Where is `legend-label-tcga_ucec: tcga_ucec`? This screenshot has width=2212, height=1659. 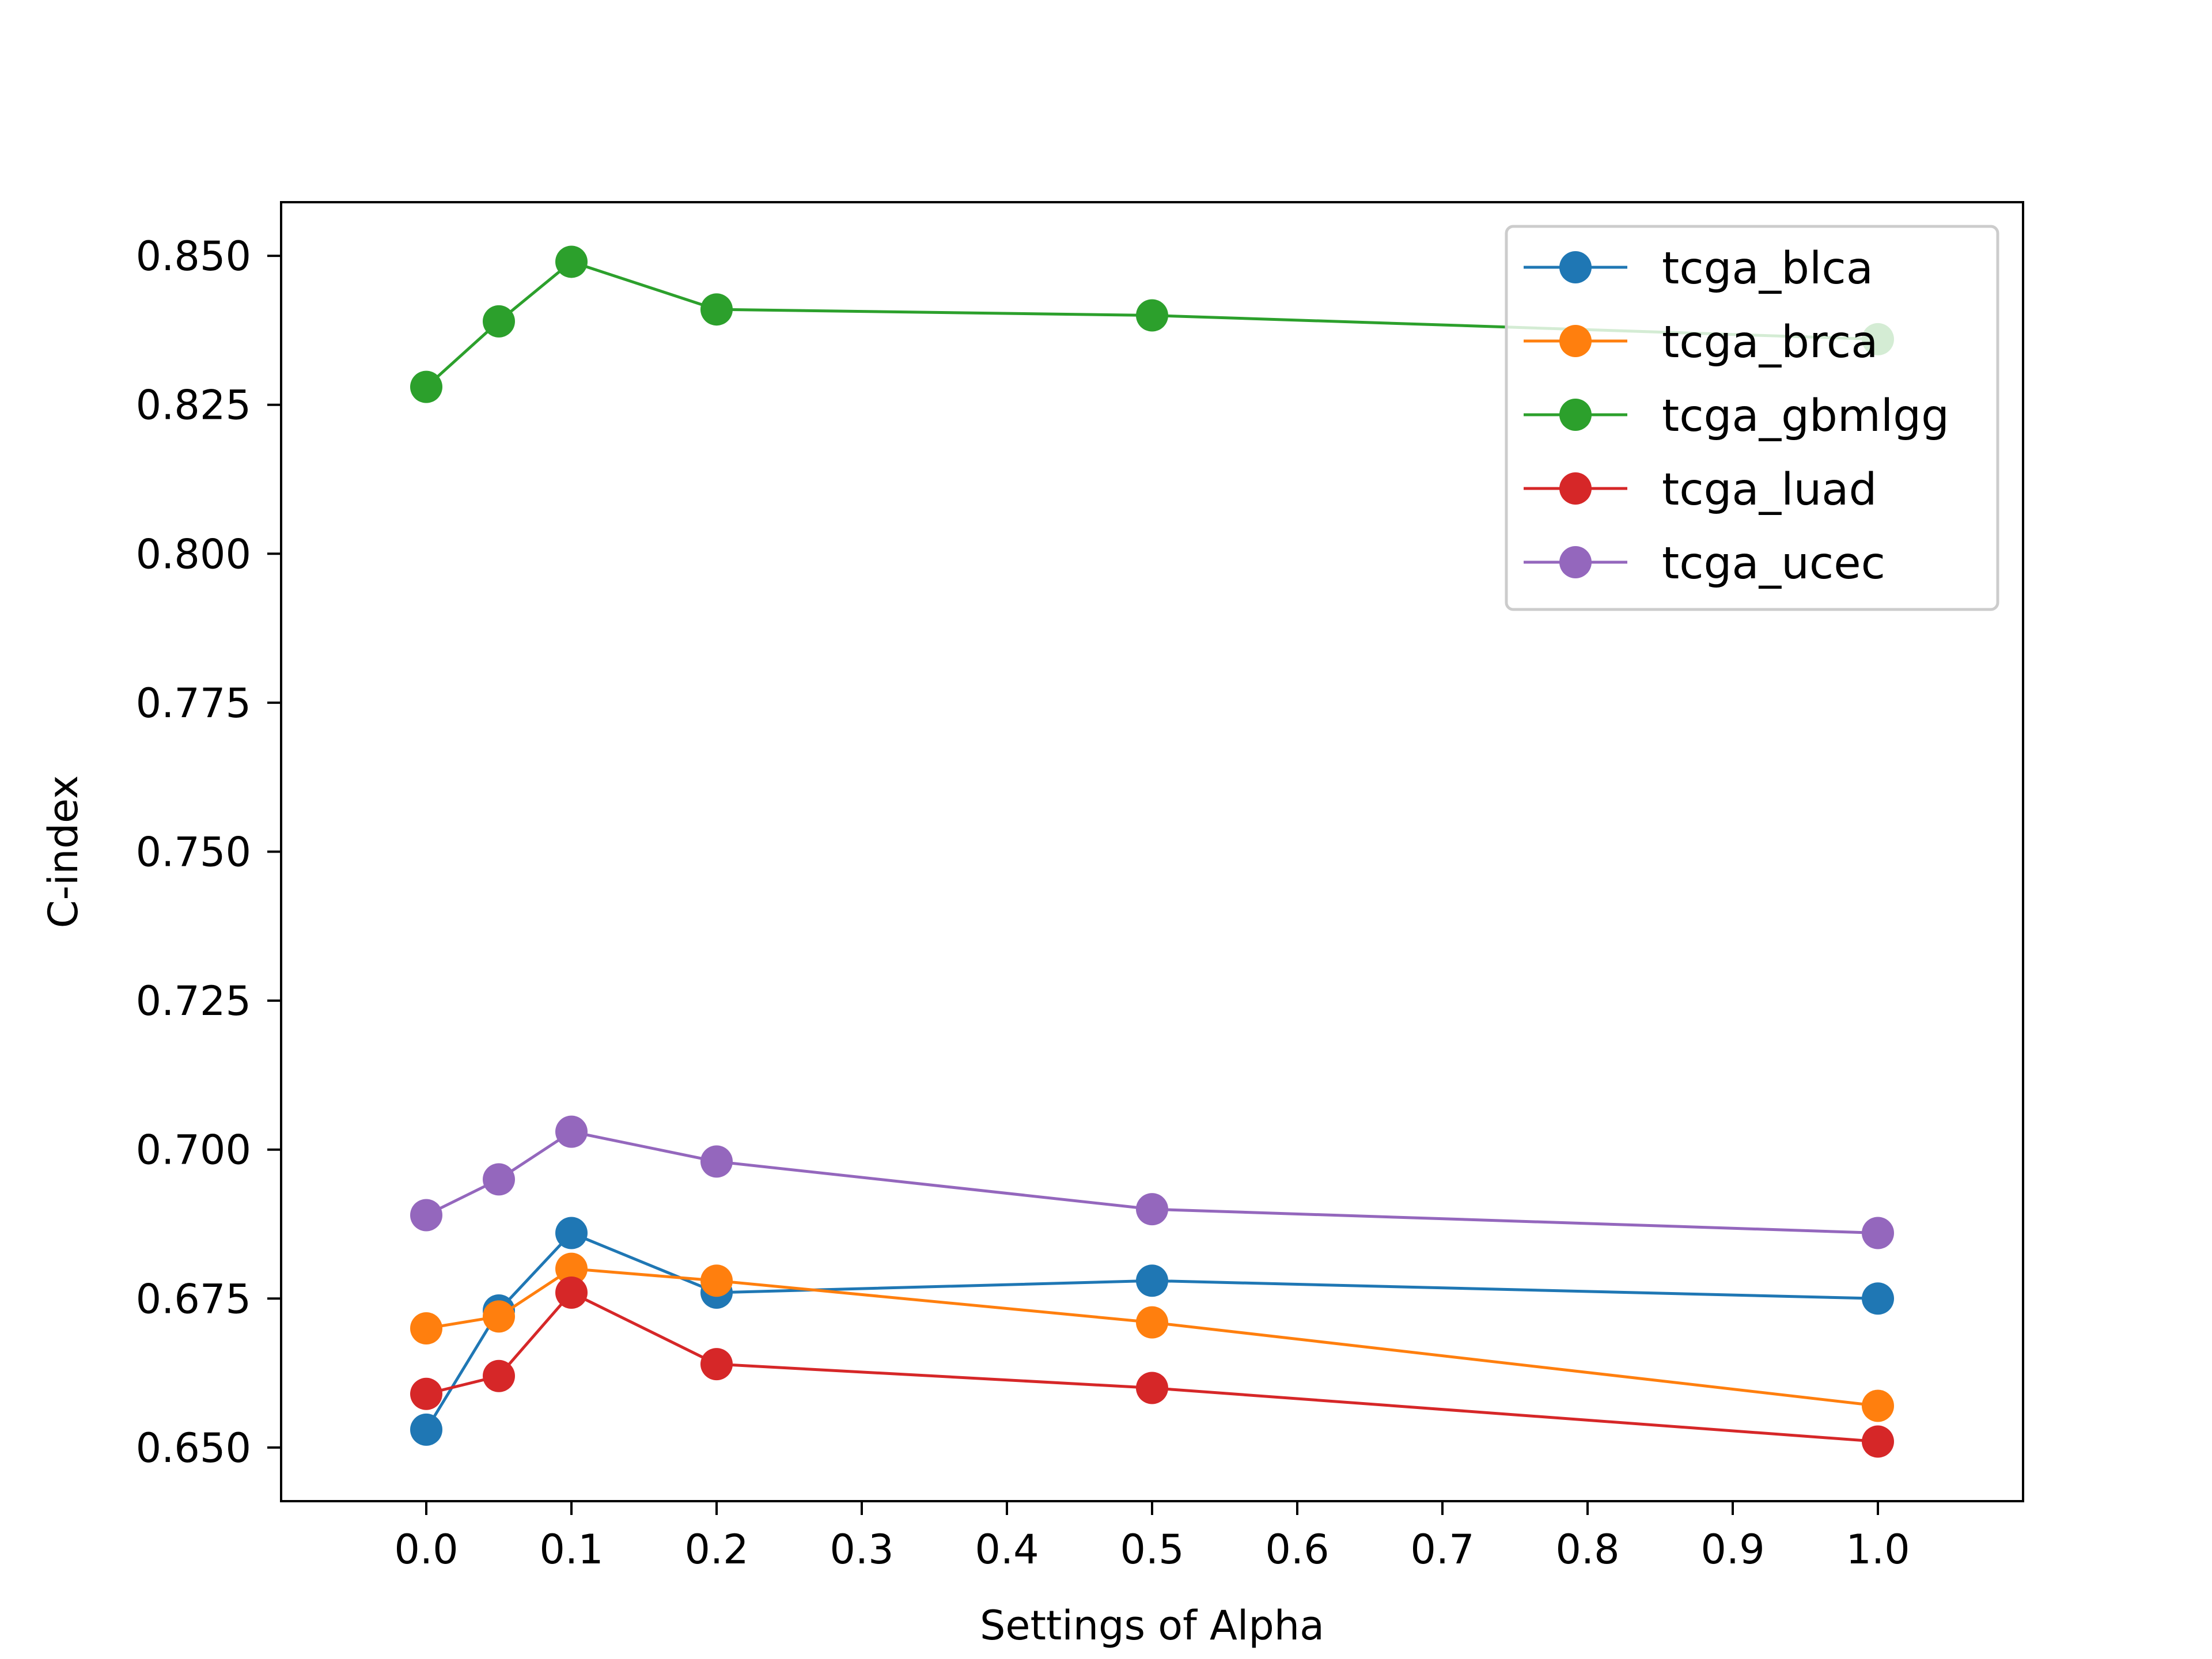 legend-label-tcga_ucec: tcga_ucec is located at coordinates (1773, 563).